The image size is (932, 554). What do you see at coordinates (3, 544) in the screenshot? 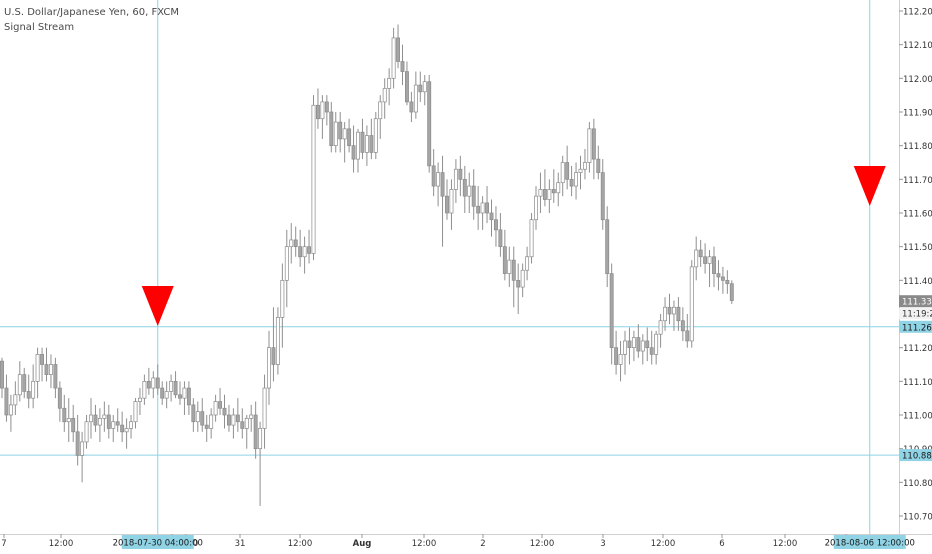
I see `time-tick-label: 7` at bounding box center [3, 544].